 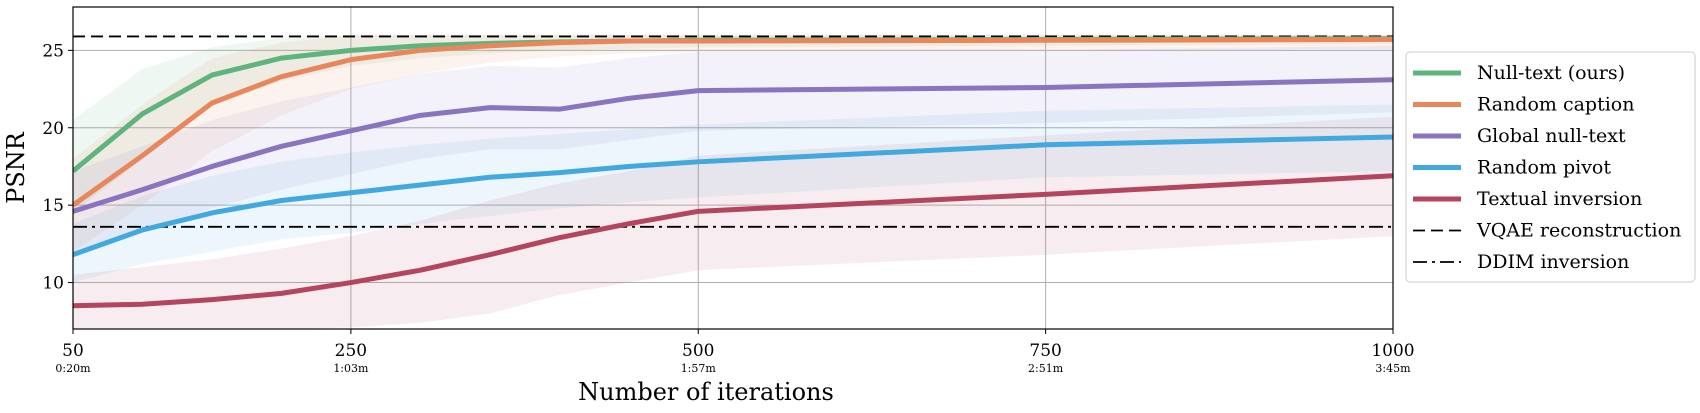 I want to click on x-tick-time-label: 0:20m, so click(x=73, y=368).